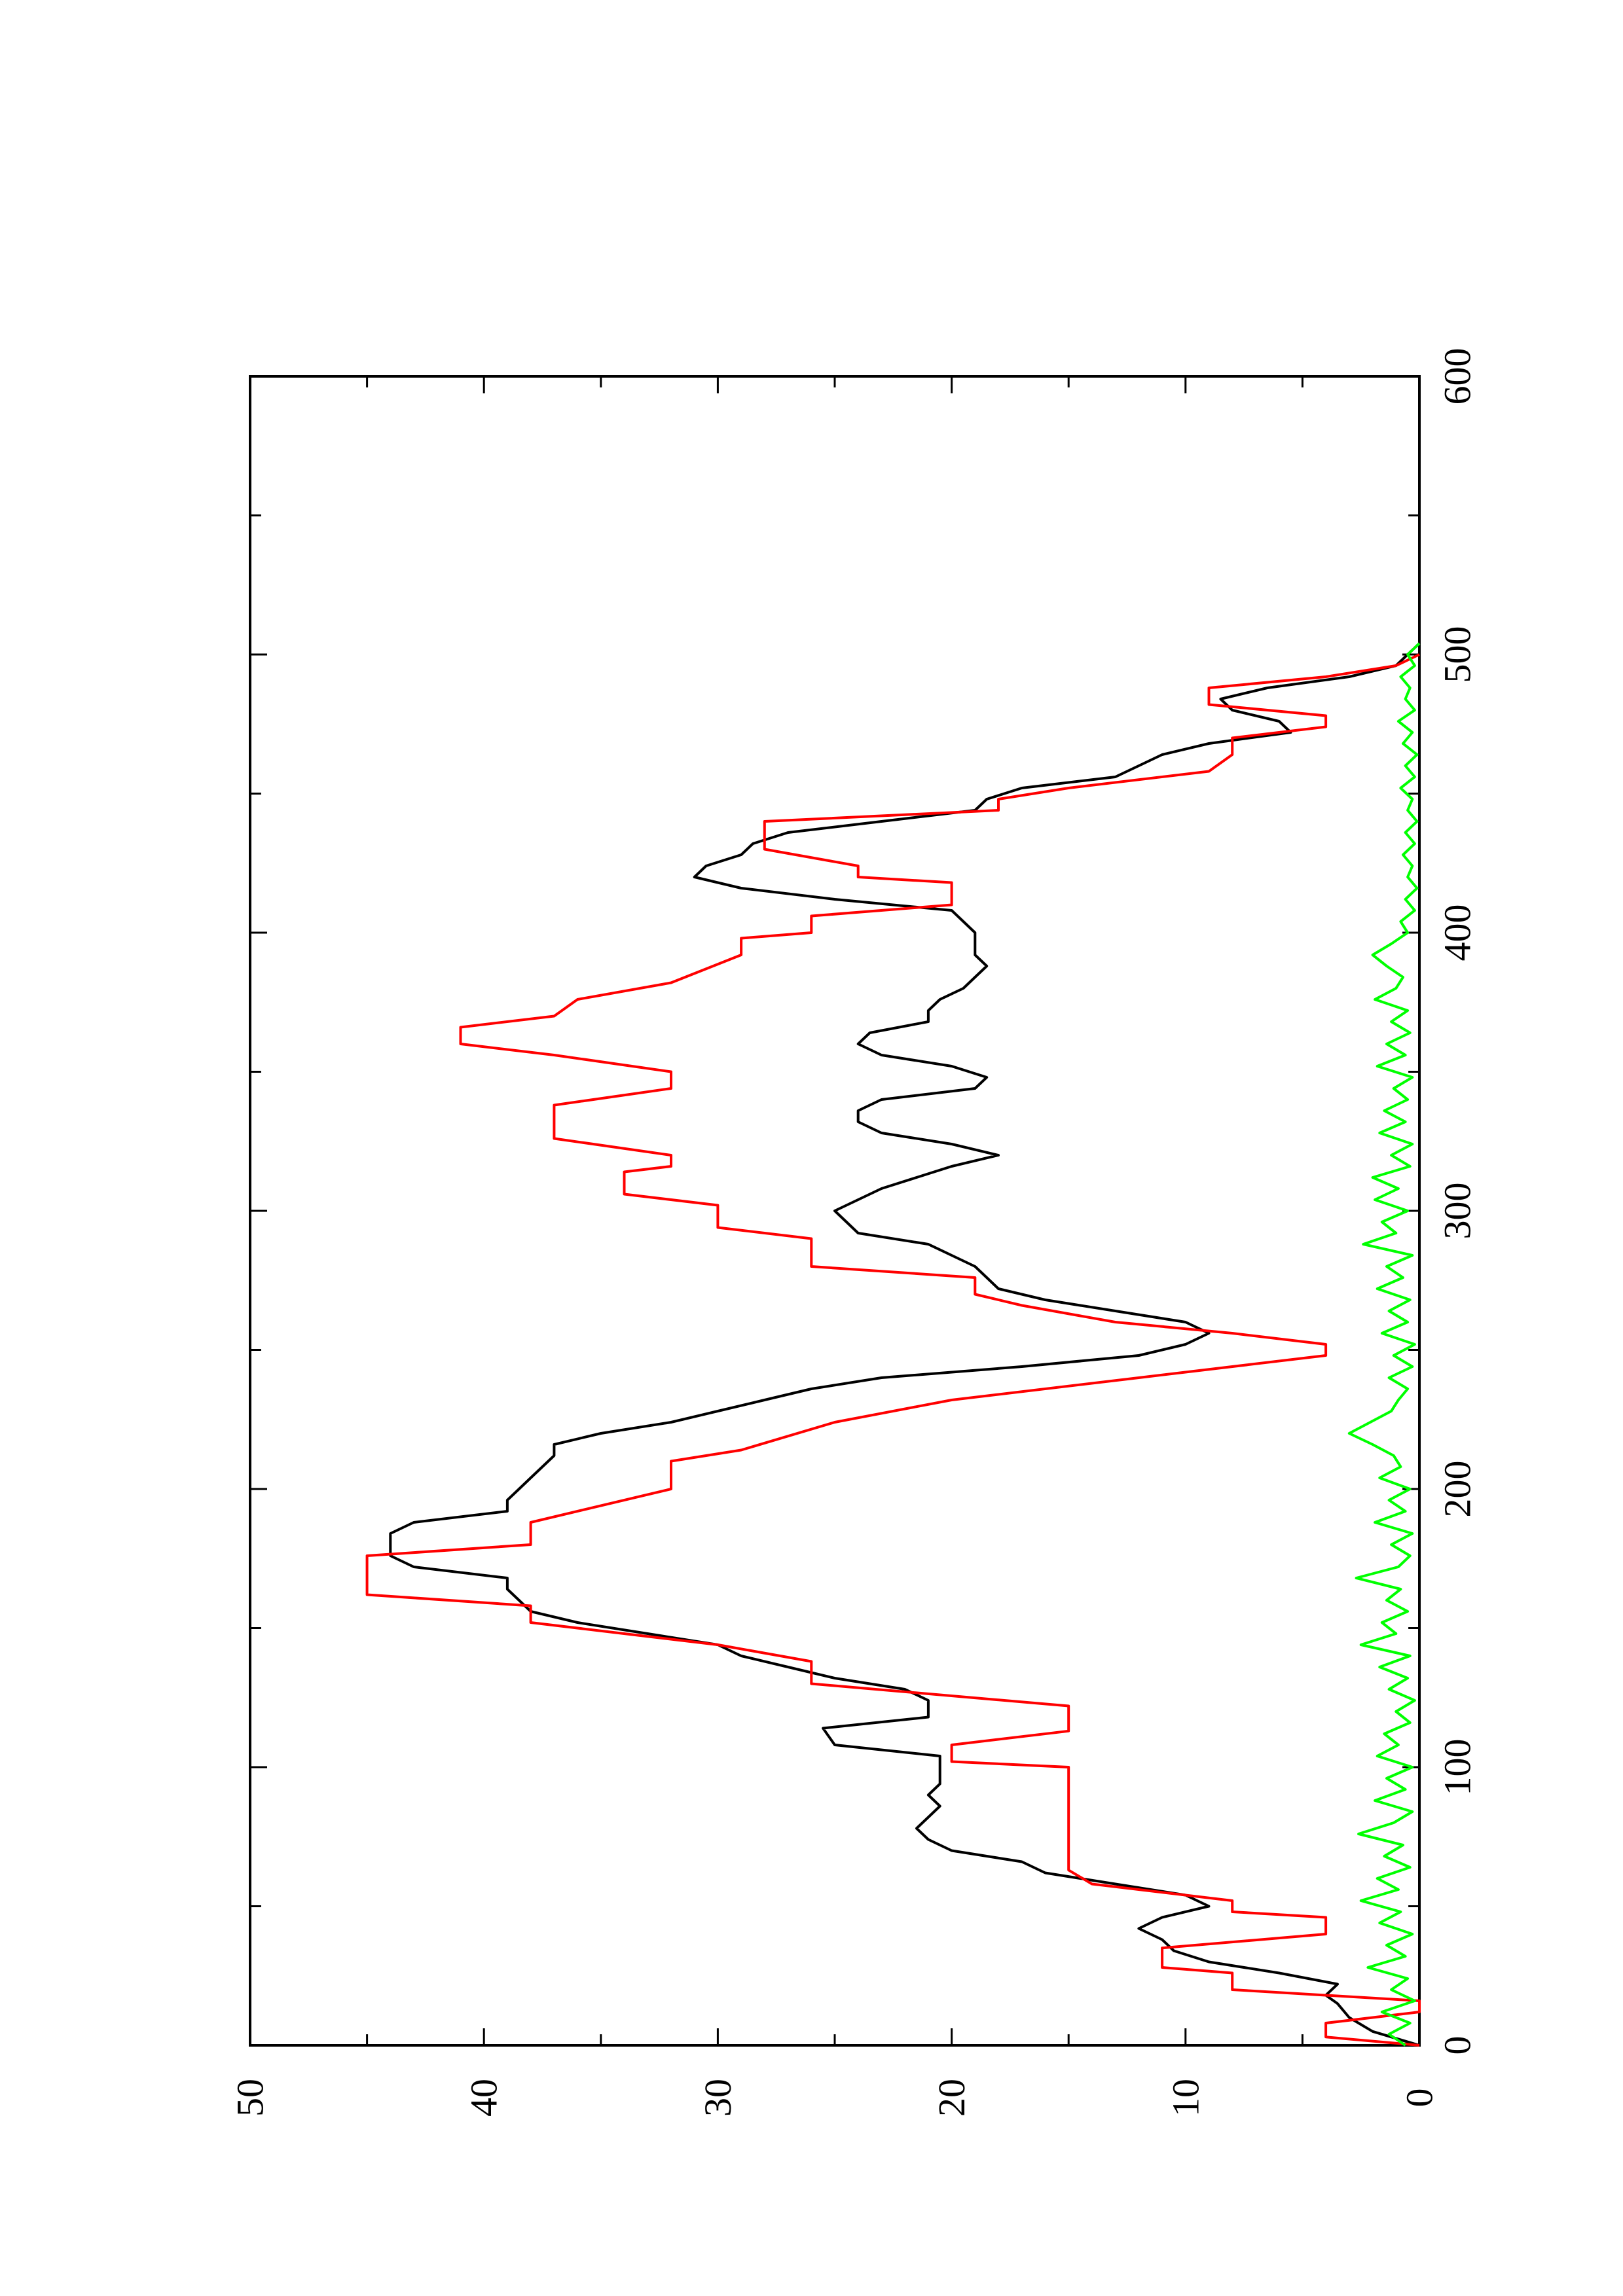 The height and width of the screenshot is (2296, 1623). I want to click on y-tick-label: 40, so click(484, 2098).